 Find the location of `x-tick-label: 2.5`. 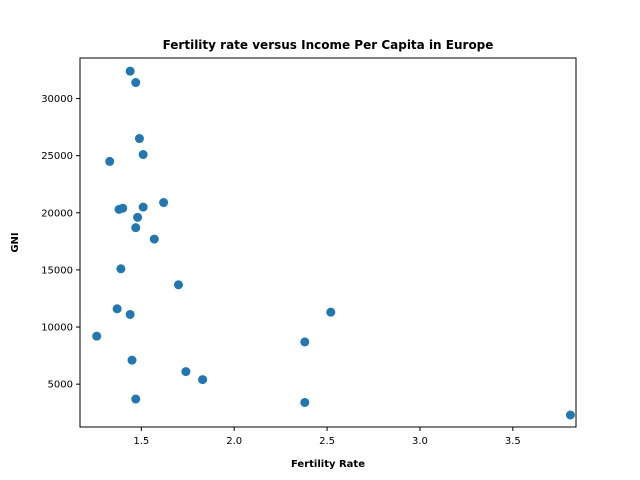

x-tick-label: 2.5 is located at coordinates (327, 441).